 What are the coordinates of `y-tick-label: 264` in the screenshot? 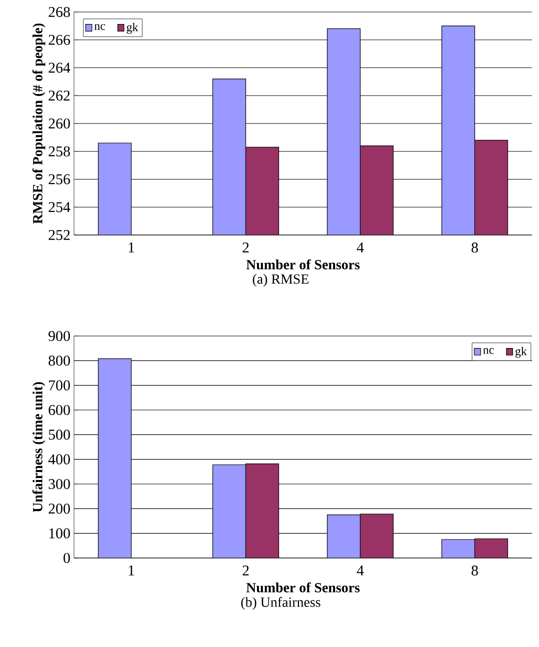 It's located at (59, 67).